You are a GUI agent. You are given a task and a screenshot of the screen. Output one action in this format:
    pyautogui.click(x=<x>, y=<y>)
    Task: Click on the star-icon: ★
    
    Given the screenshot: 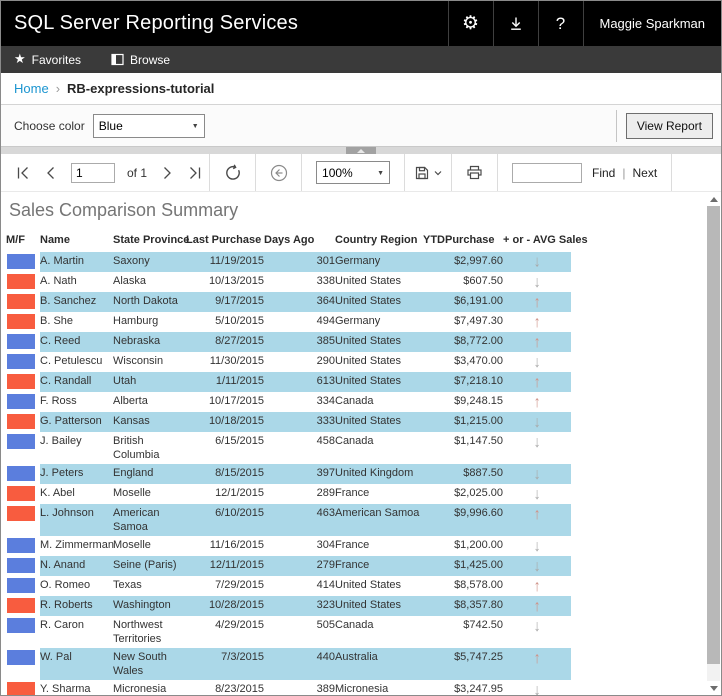 What is the action you would take?
    pyautogui.click(x=20, y=58)
    